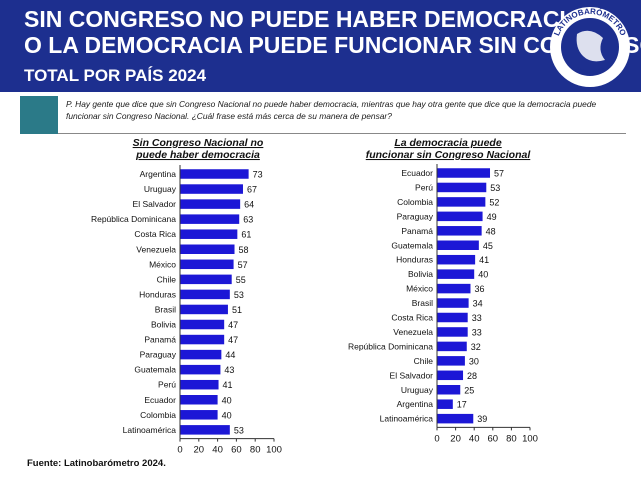 The image size is (641, 495). Describe the element at coordinates (590, 47) in the screenshot. I see `latinobarometro-logo: LATINOBARÓMETRO 1995 - 2024` at that location.